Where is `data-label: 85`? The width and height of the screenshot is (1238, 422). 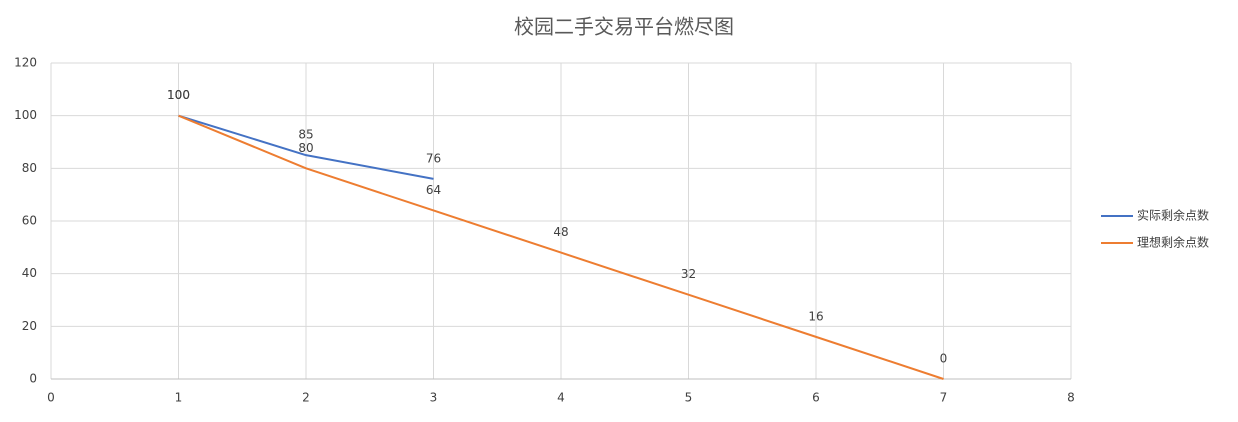 data-label: 85 is located at coordinates (305, 135).